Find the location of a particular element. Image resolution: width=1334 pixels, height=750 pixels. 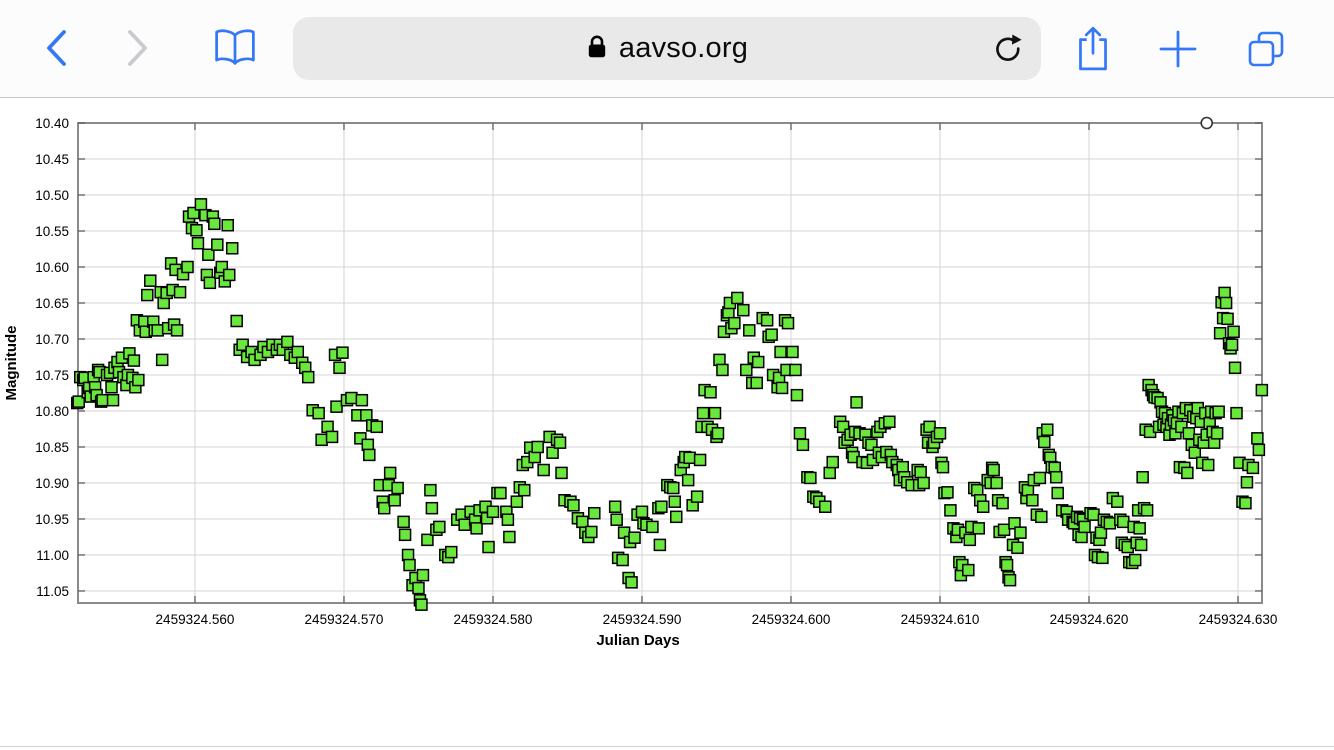

y-tick-label: 10.60 is located at coordinates (52, 267).